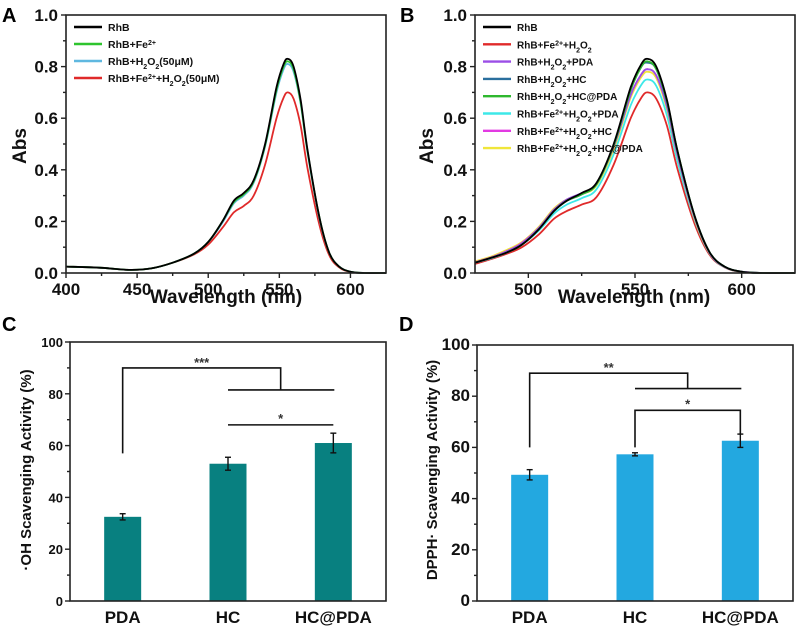 This screenshot has width=800, height=628. I want to click on legend-label-a-2: RhB+H2O2(50μM), so click(150, 63).